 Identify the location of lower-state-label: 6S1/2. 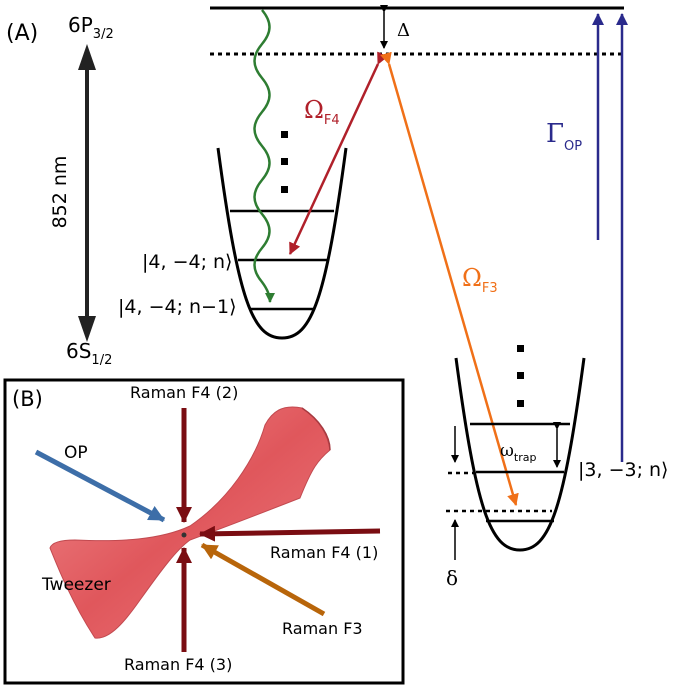
(89, 353).